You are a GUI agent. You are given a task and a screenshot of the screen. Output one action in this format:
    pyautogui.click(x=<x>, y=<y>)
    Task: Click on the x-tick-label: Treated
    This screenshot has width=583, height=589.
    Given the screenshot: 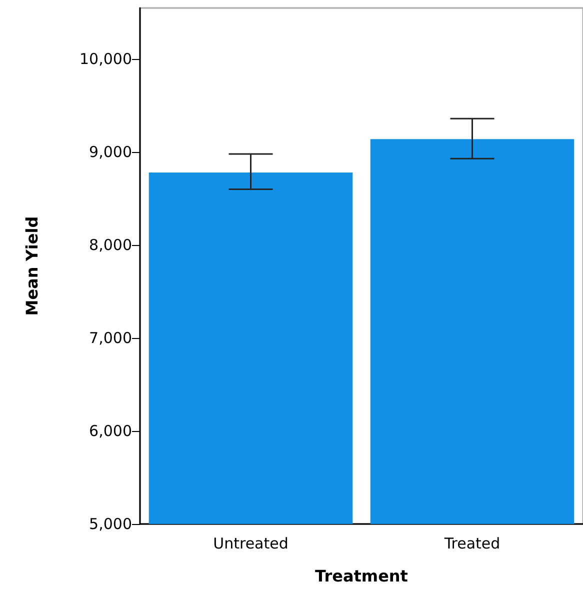 What is the action you would take?
    pyautogui.click(x=471, y=543)
    